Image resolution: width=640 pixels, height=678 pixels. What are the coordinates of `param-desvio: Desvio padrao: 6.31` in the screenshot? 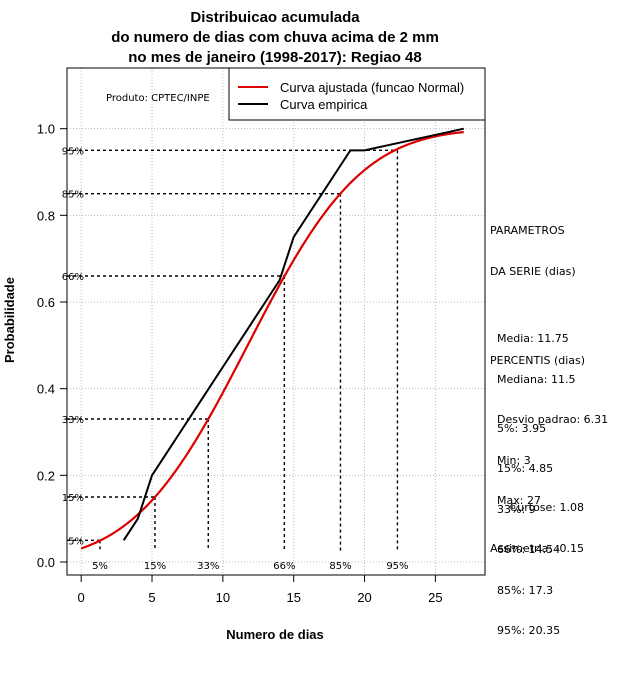 It's located at (553, 419).